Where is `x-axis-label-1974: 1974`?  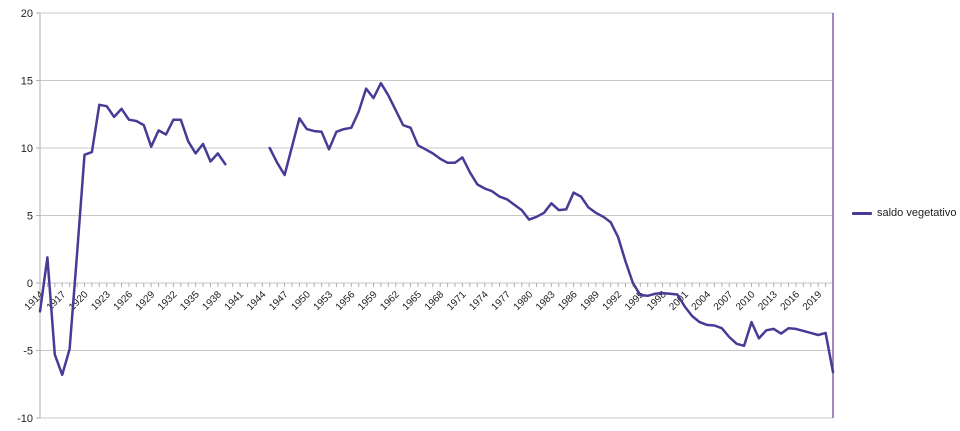 x-axis-label-1974: 1974 is located at coordinates (479, 301).